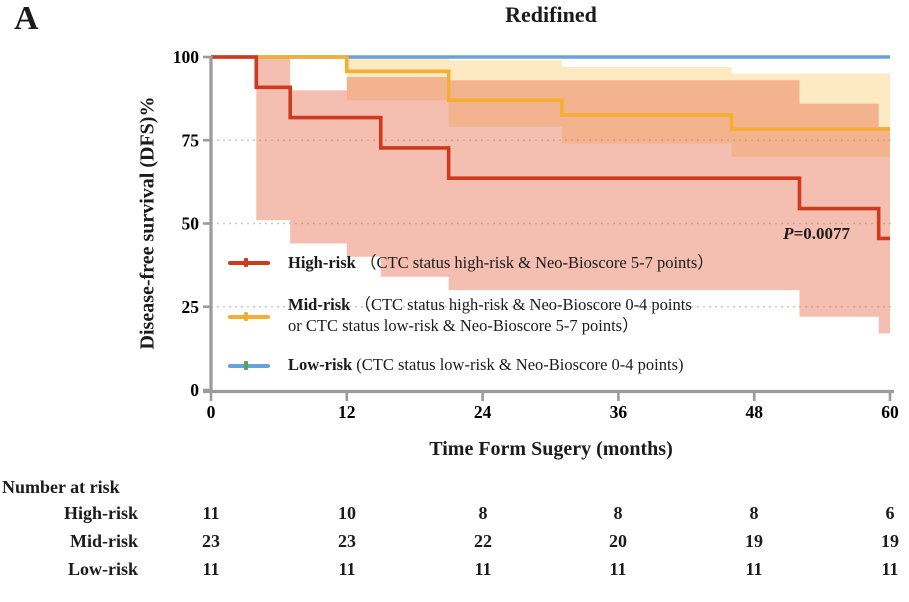  What do you see at coordinates (618, 541) in the screenshot?
I see `risk-count: 20` at bounding box center [618, 541].